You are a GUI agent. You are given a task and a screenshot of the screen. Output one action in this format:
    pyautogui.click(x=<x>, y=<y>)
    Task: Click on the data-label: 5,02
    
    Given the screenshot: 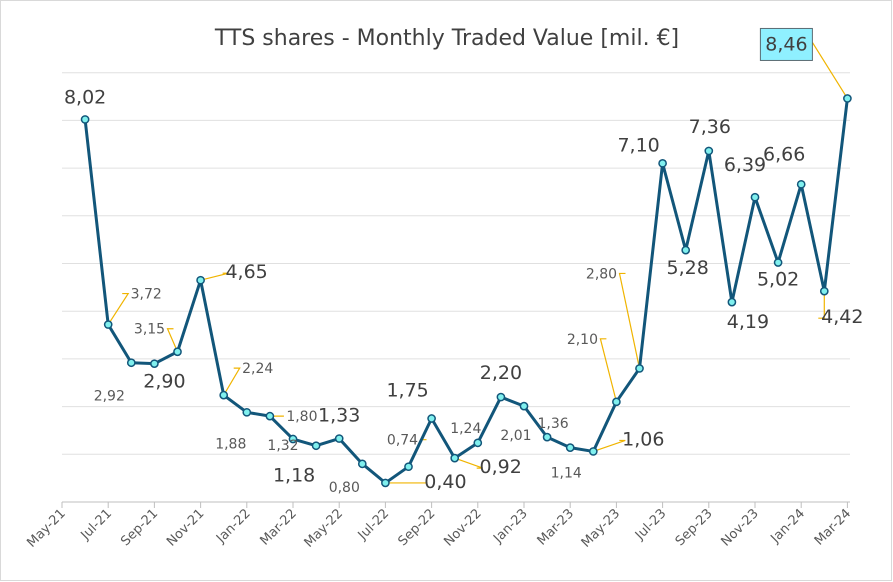 What is the action you would take?
    pyautogui.click(x=778, y=280)
    